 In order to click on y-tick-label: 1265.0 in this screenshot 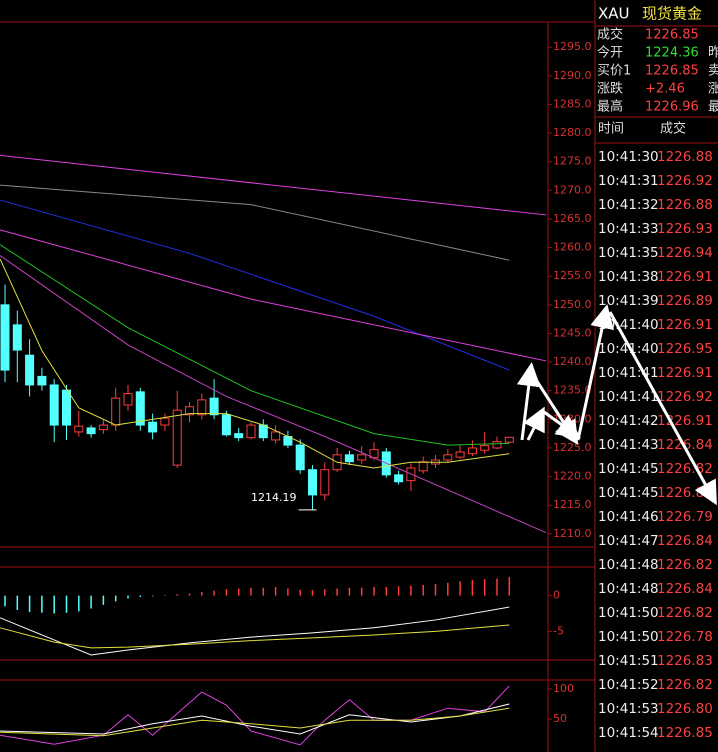, I will do `click(572, 218)`.